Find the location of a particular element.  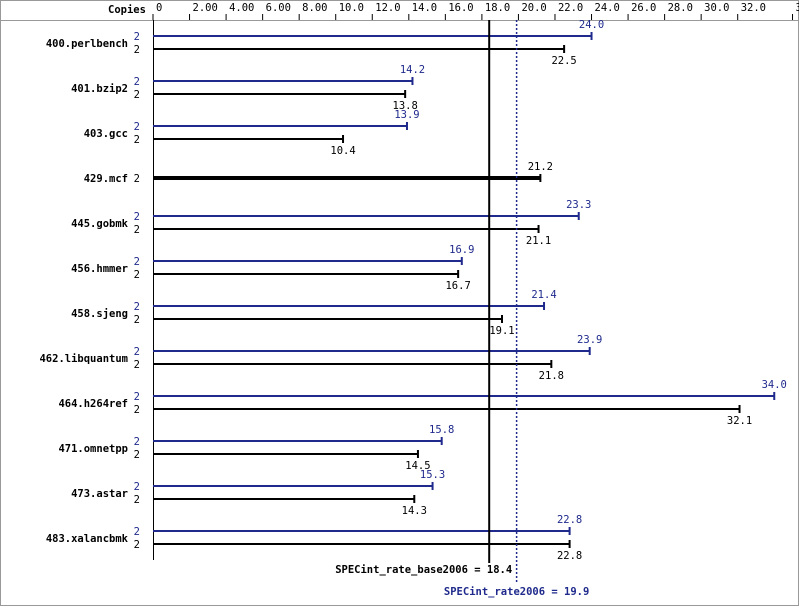

x-tick-label: 14.0 is located at coordinates (424, 8).